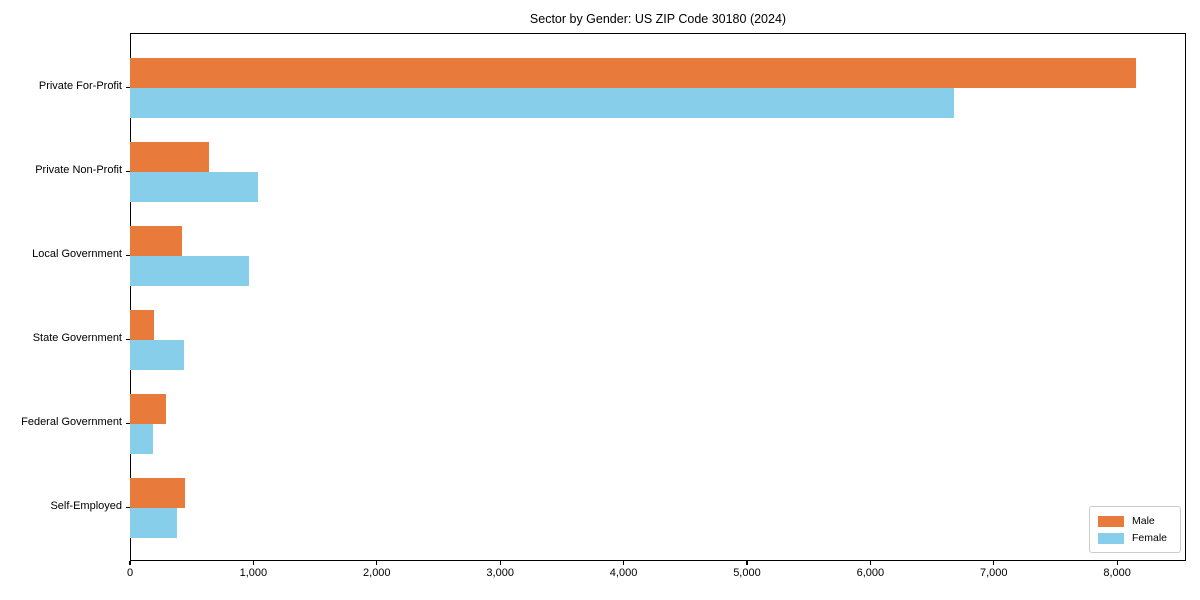 This screenshot has width=1200, height=600. I want to click on legend: Male Female, so click(1135, 529).